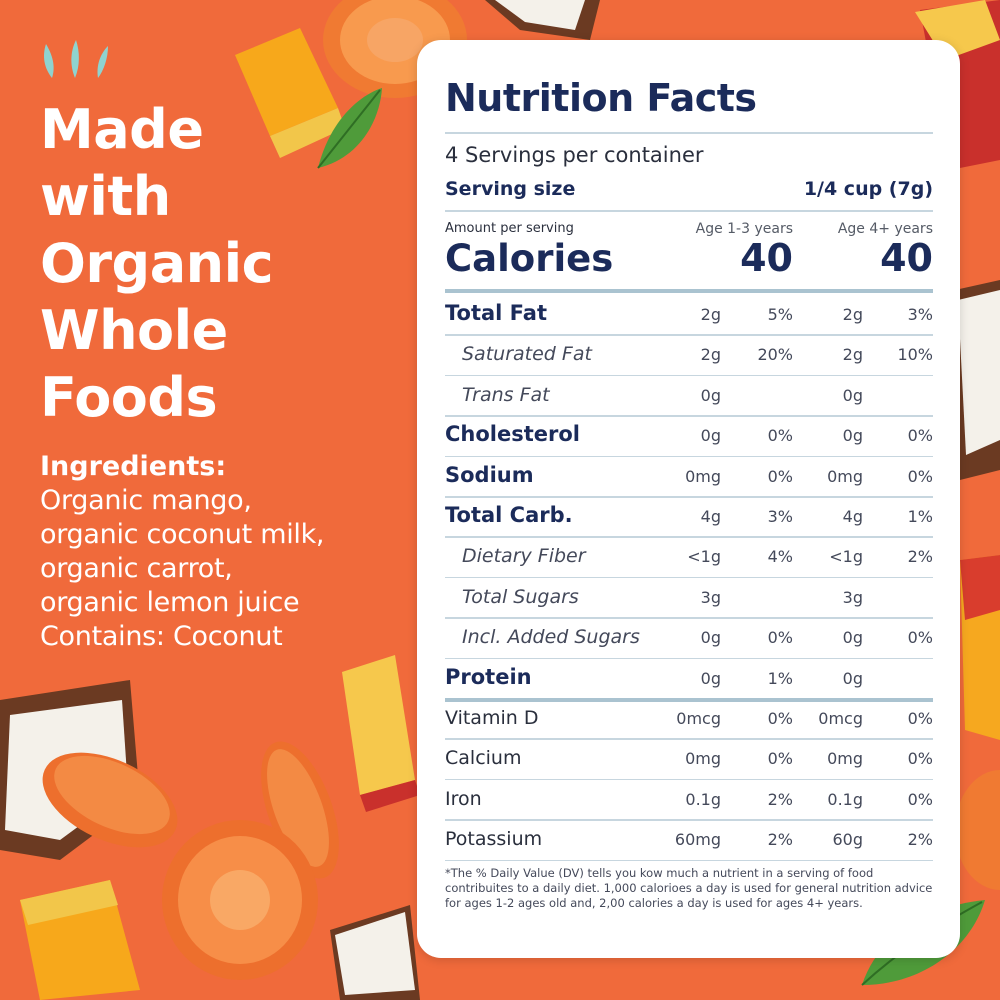 Image resolution: width=1000 pixels, height=1000 pixels. What do you see at coordinates (780, 314) in the screenshot?
I see `daily-value-age-1: 5%` at bounding box center [780, 314].